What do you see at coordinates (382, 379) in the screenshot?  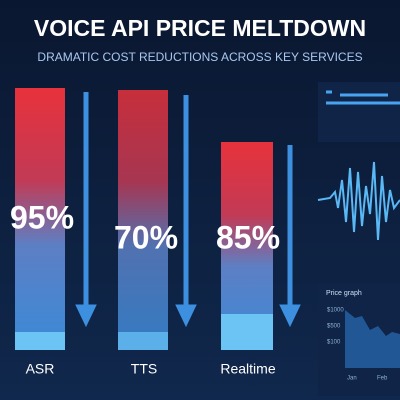 I see `graph-x-label: Feb` at bounding box center [382, 379].